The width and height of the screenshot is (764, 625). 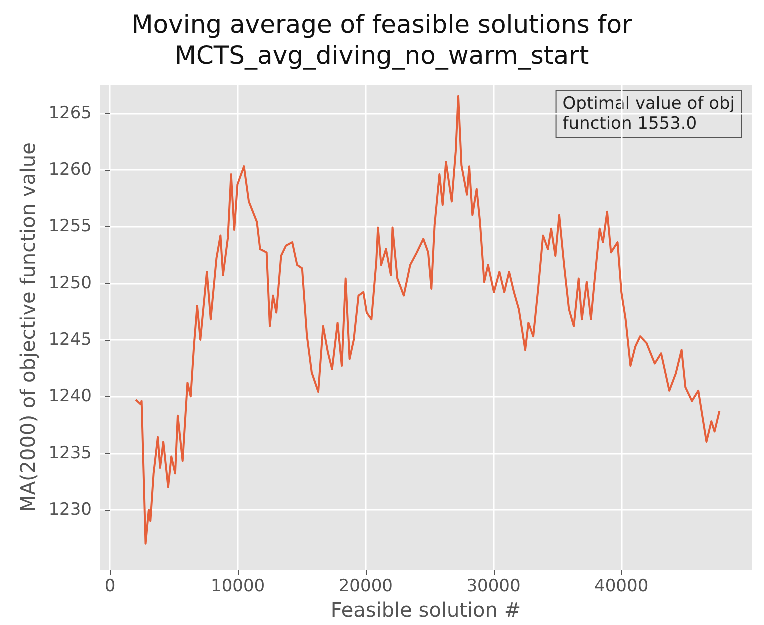 I want to click on y-axis-title: MA(2000) of objective function value, so click(x=28, y=327).